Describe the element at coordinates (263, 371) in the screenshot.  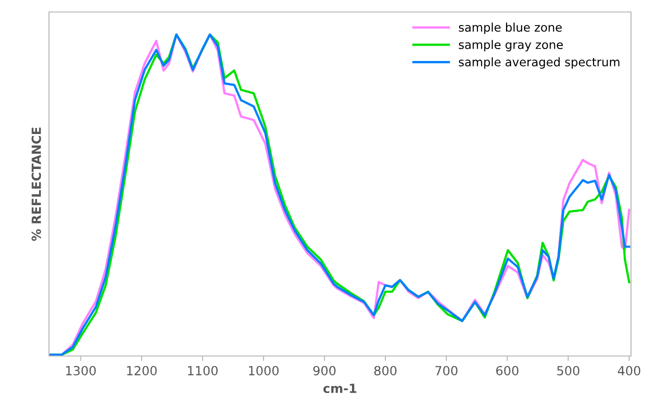
I see `x-tick-label: 1000` at that location.